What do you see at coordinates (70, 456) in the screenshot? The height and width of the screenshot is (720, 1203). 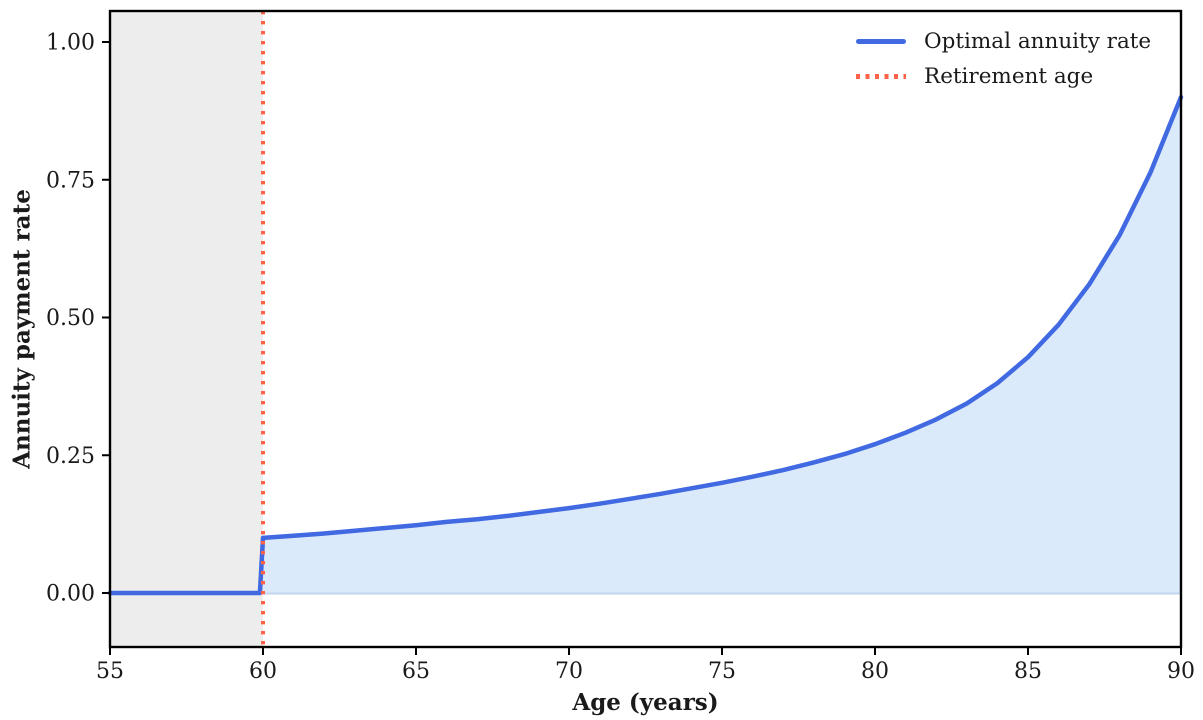 I see `y-tick-label: 0.25` at bounding box center [70, 456].